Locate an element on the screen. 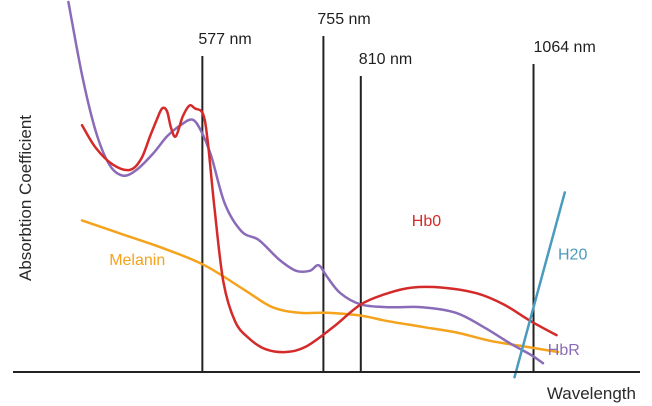 This screenshot has height=406, width=652. y-axis-label: Absorbtion Coefficient is located at coordinates (25, 198).